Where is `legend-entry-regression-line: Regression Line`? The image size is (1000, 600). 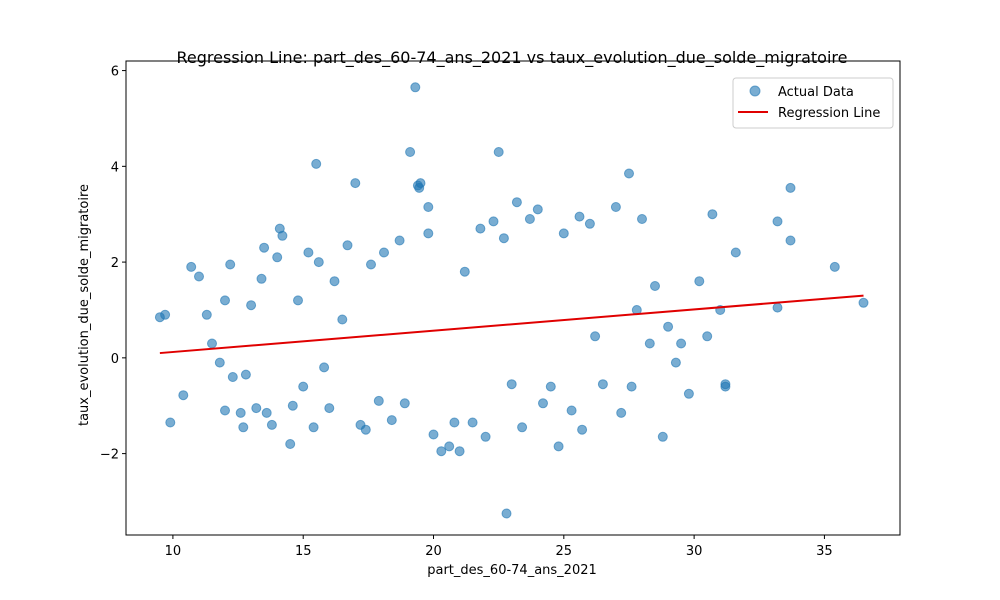 legend-entry-regression-line: Regression Line is located at coordinates (829, 113).